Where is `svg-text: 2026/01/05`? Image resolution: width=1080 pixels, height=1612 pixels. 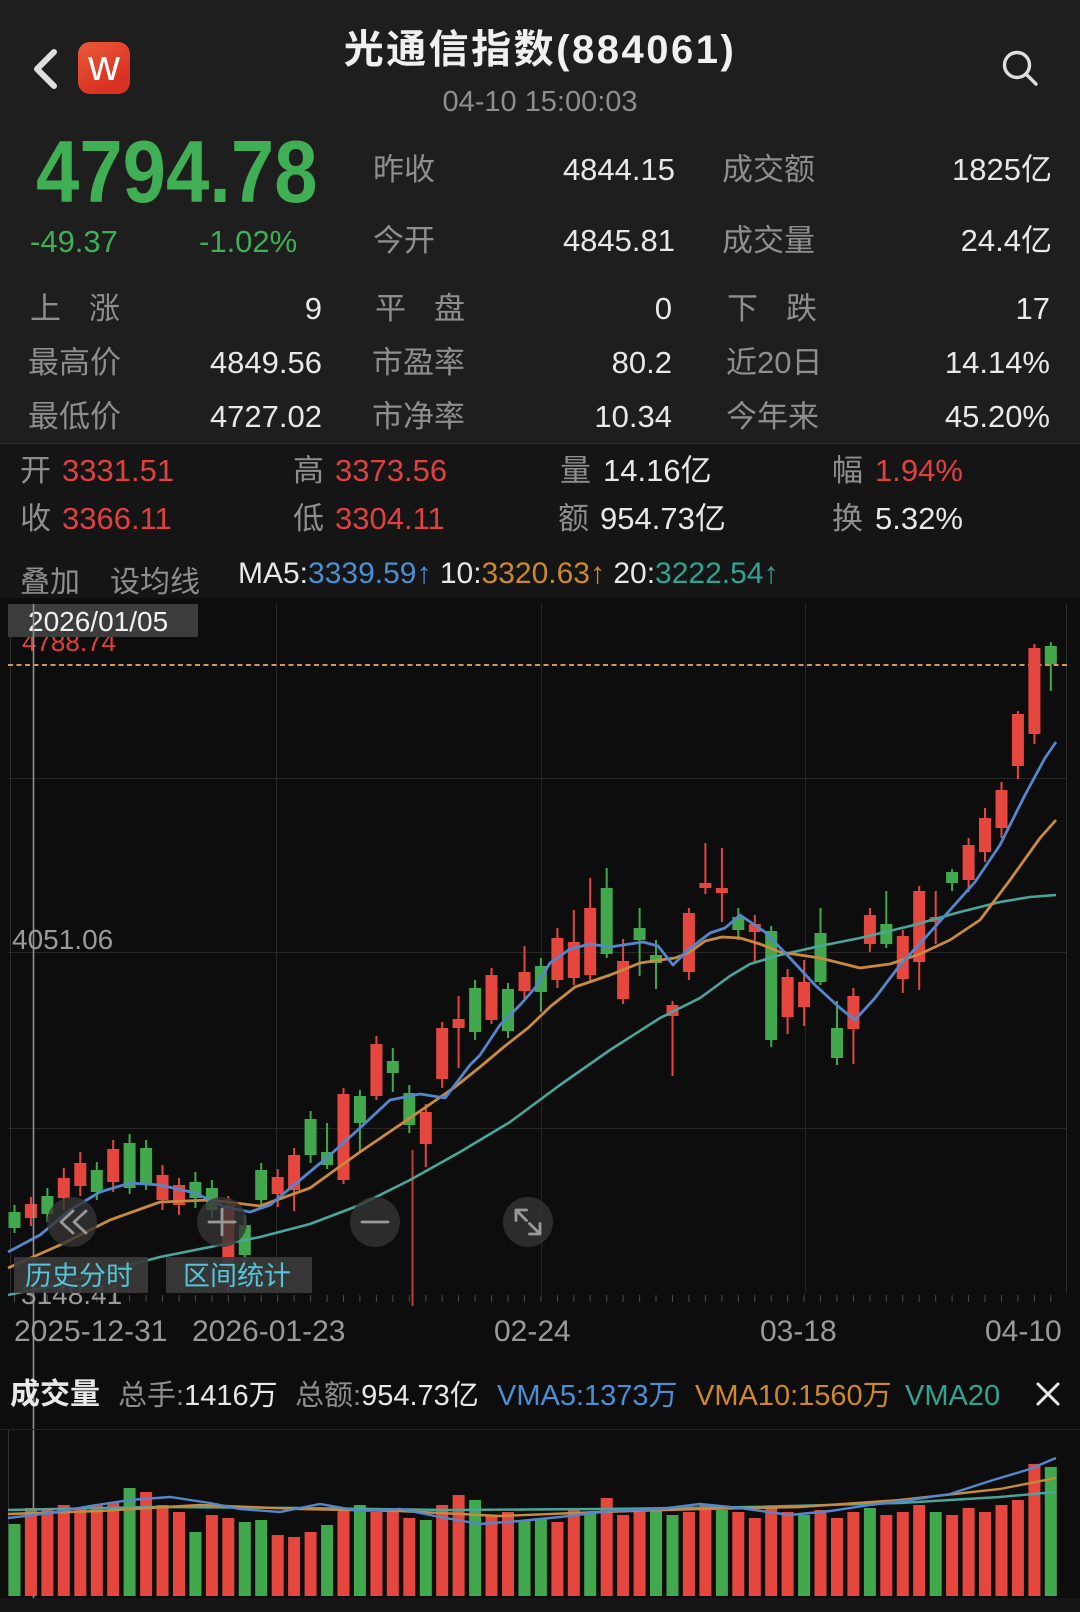 svg-text: 2026/01/05 is located at coordinates (98, 621).